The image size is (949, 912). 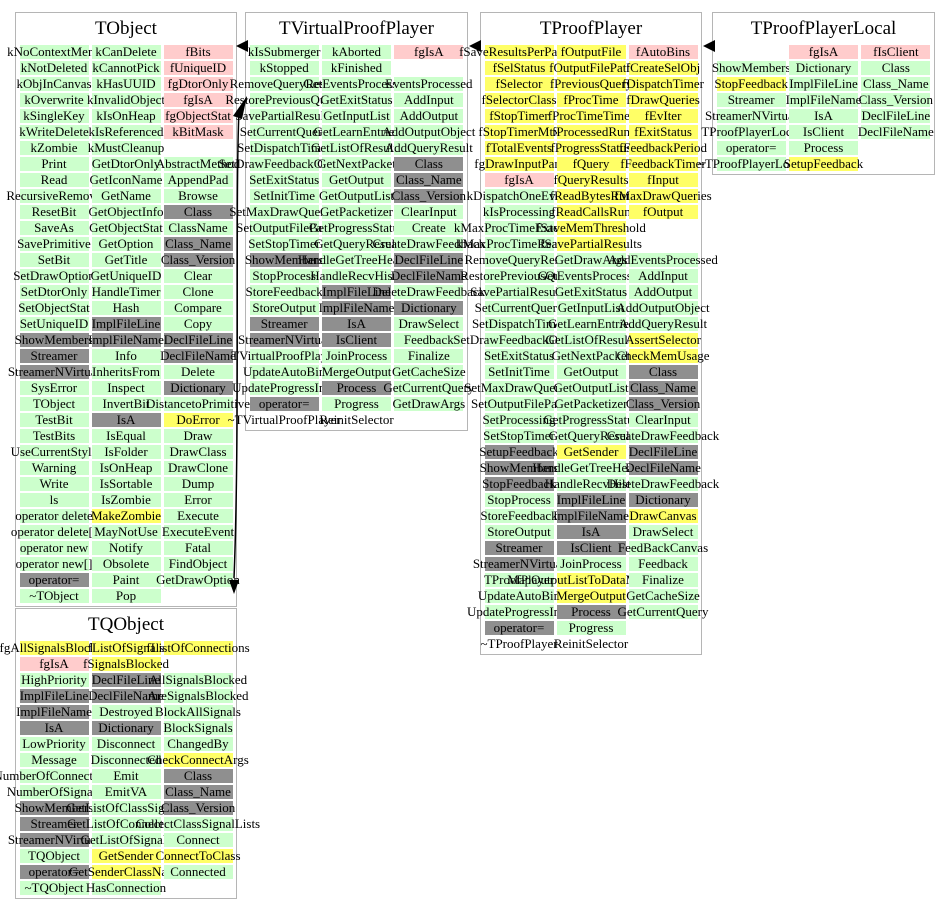 What do you see at coordinates (356, 340) in the screenshot?
I see `member-cell: IsClient` at bounding box center [356, 340].